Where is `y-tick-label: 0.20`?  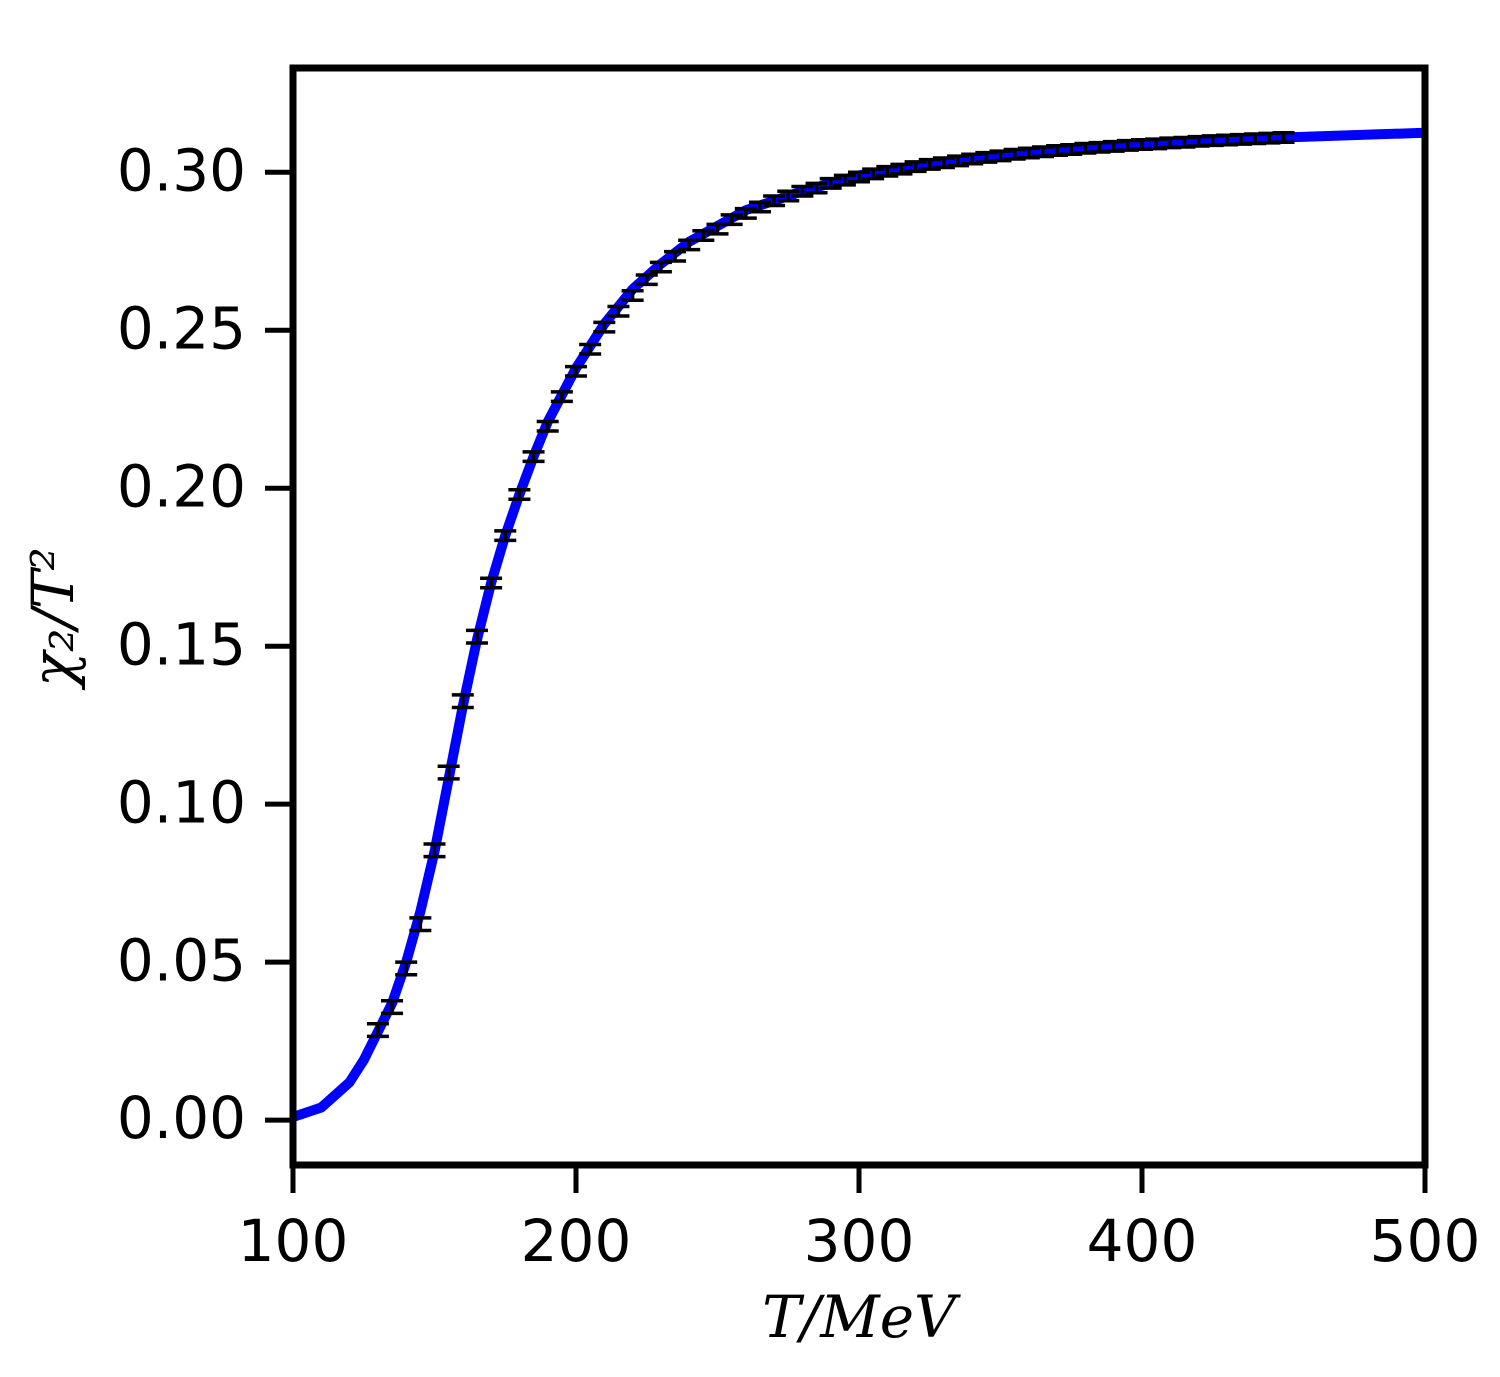 y-tick-label: 0.20 is located at coordinates (181, 486).